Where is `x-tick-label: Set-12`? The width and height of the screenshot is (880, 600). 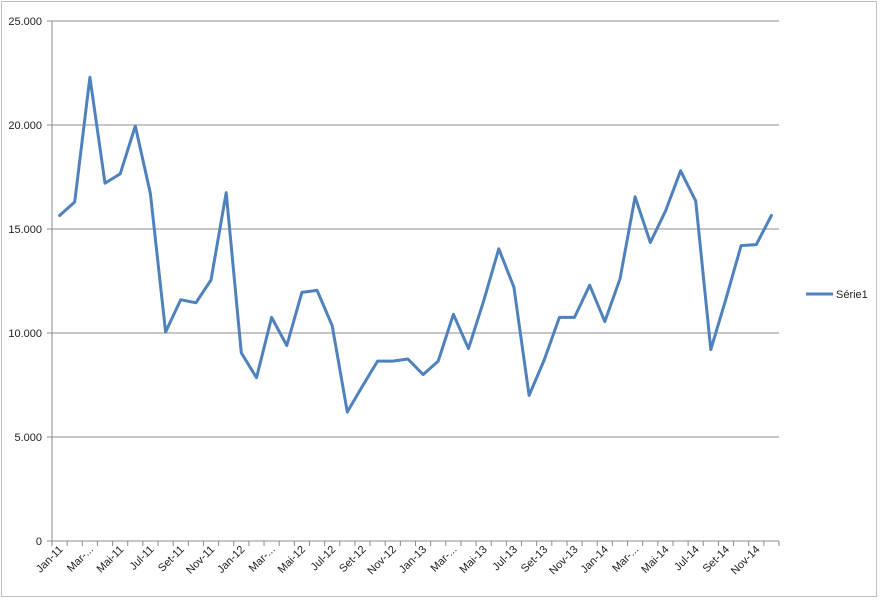
x-tick-label: Set-12 is located at coordinates (352, 559).